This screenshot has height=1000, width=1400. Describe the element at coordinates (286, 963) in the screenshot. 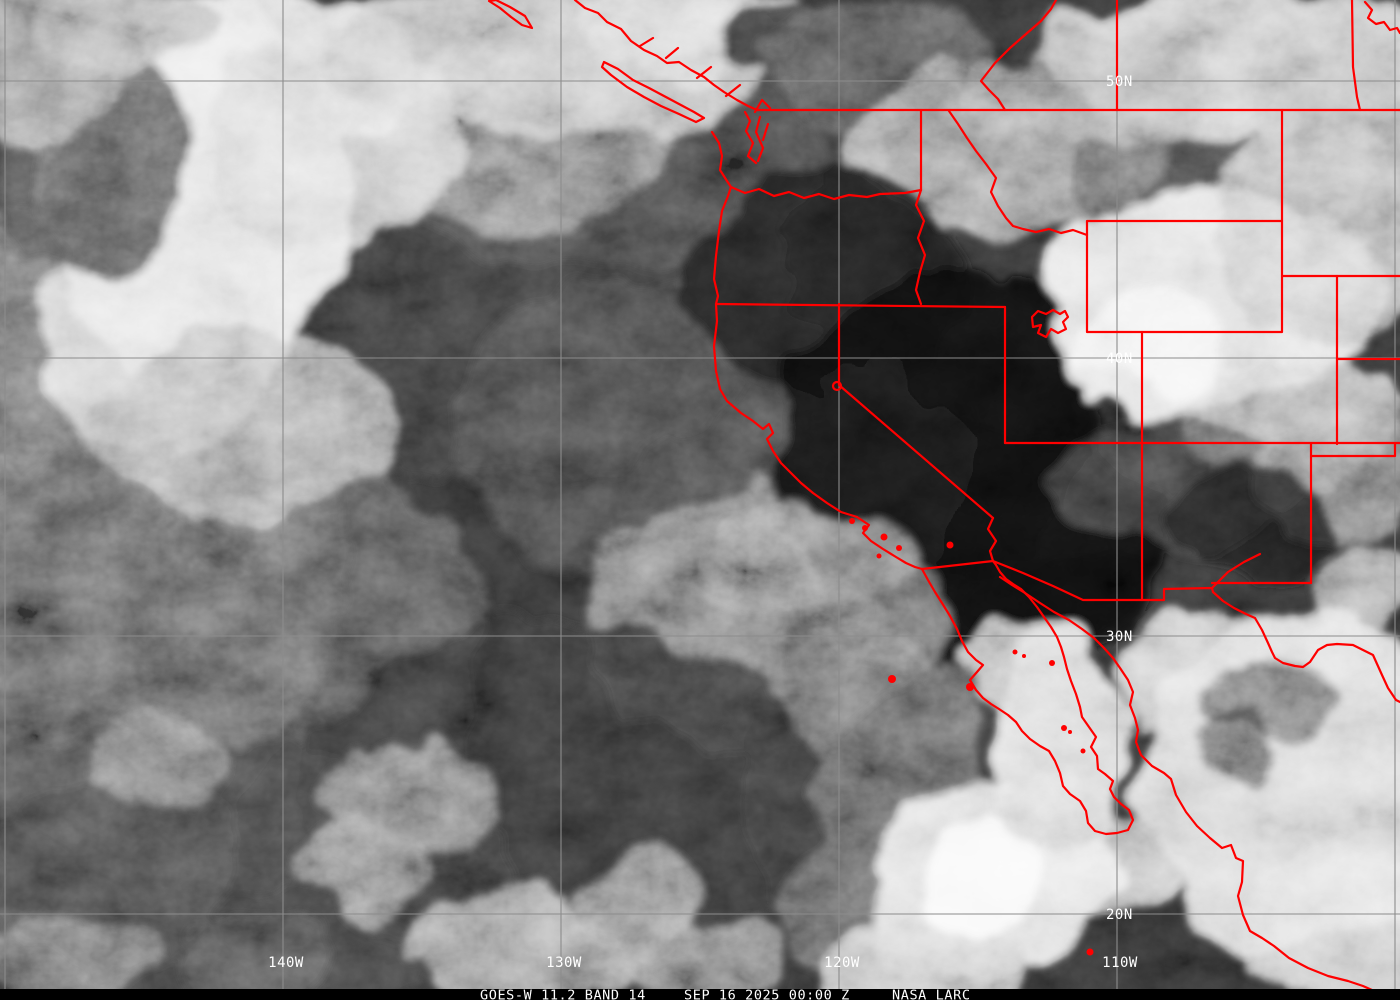

I see `lon-label-140w: 140W` at that location.